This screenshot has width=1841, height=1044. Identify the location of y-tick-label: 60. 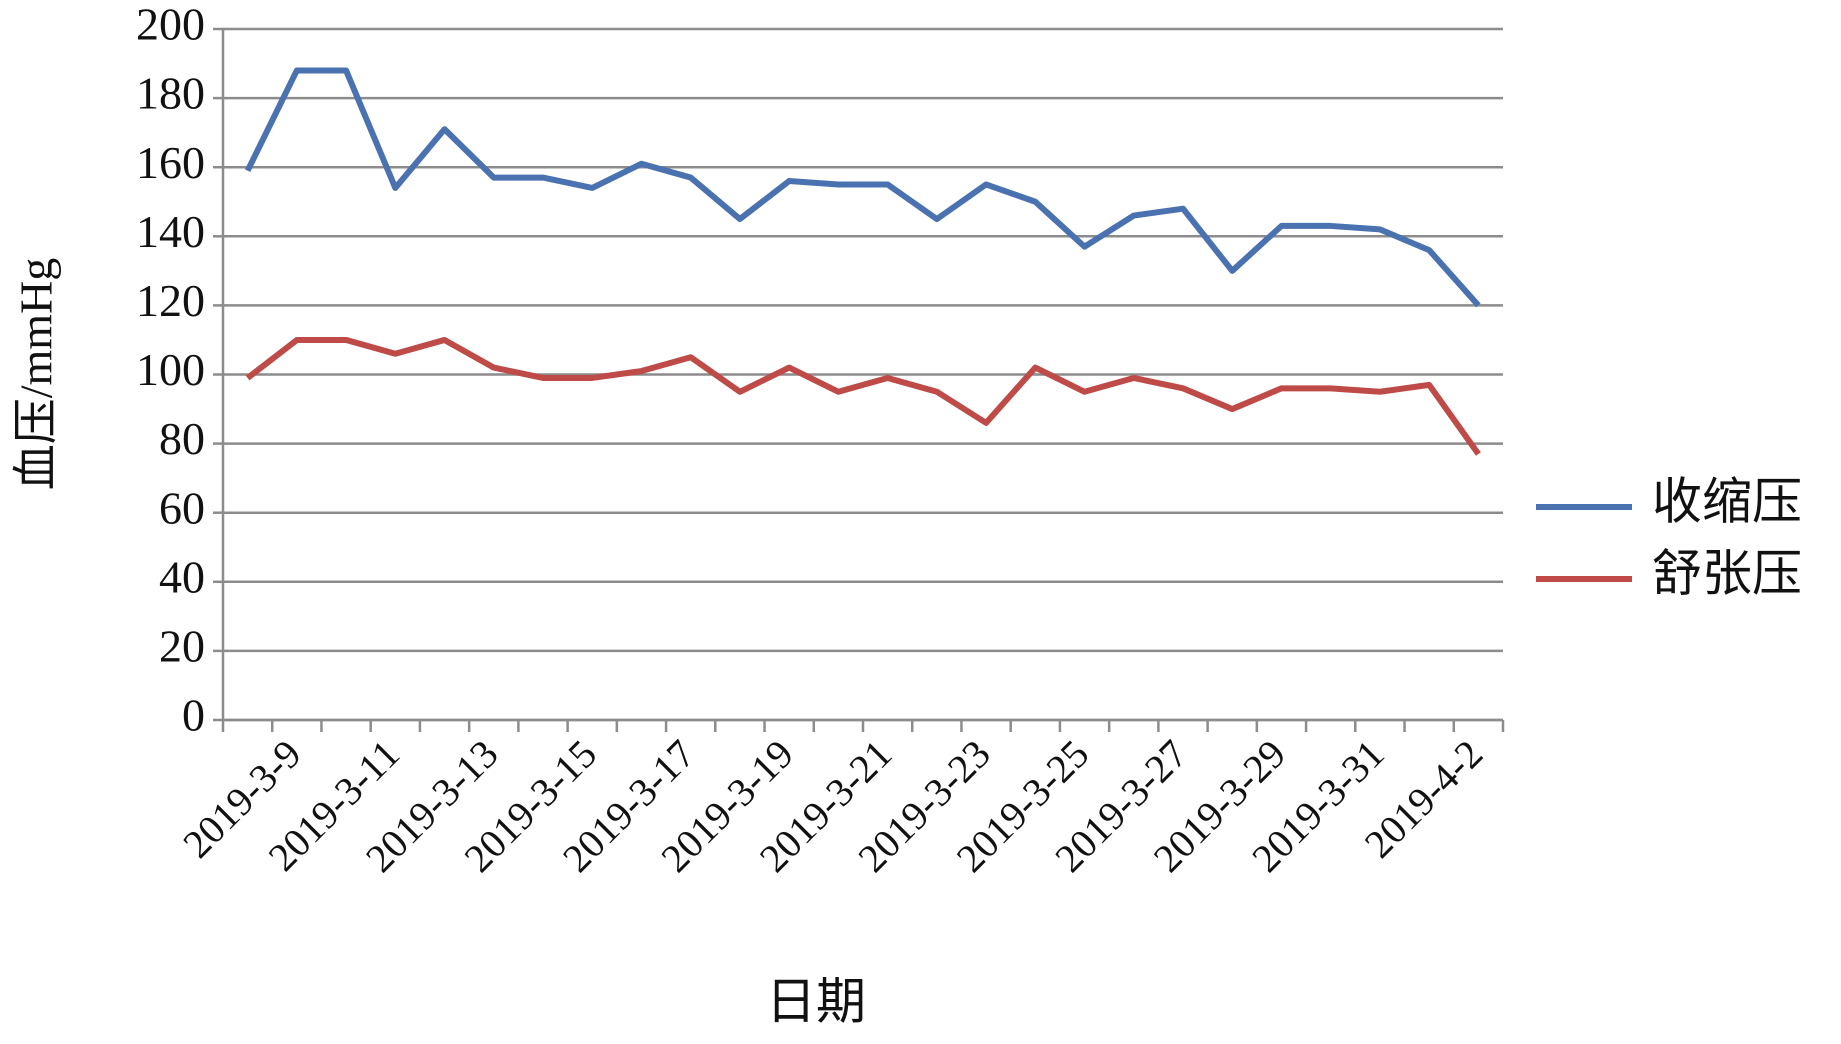
(182, 507).